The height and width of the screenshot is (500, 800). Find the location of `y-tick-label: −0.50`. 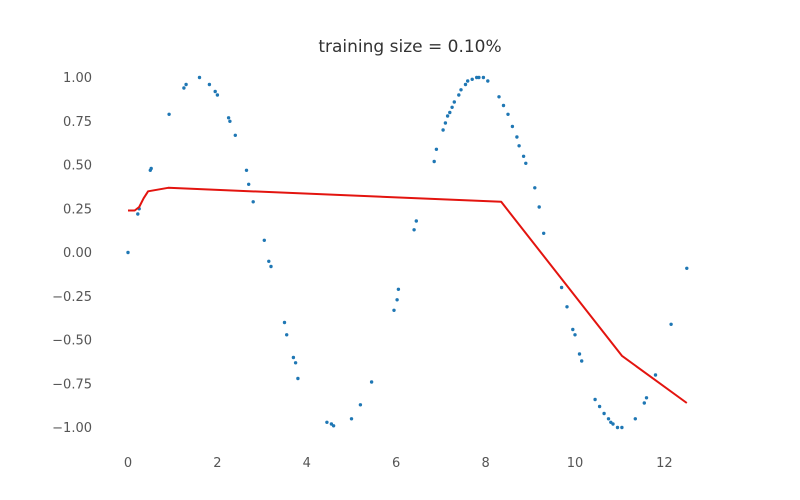

y-tick-label: −0.50 is located at coordinates (72, 341).